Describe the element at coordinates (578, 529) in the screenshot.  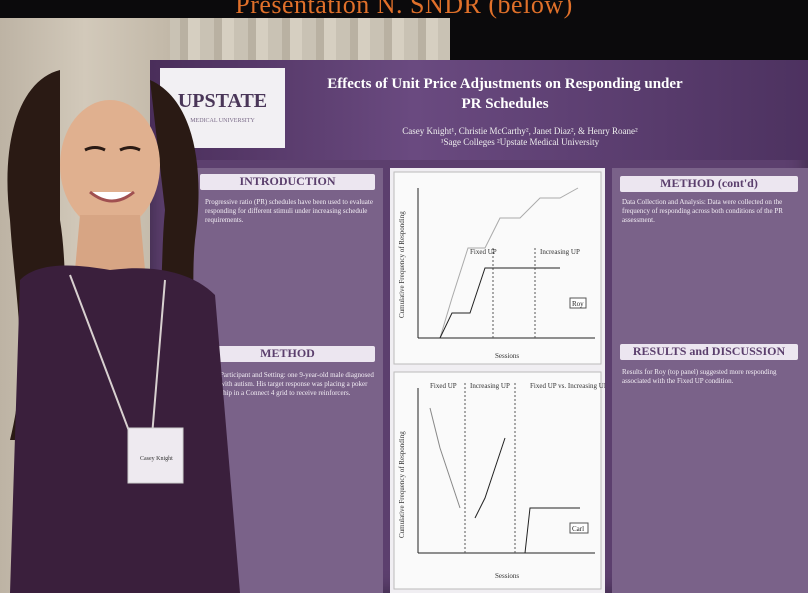
I see `chart-carl-legend: Carl` at that location.